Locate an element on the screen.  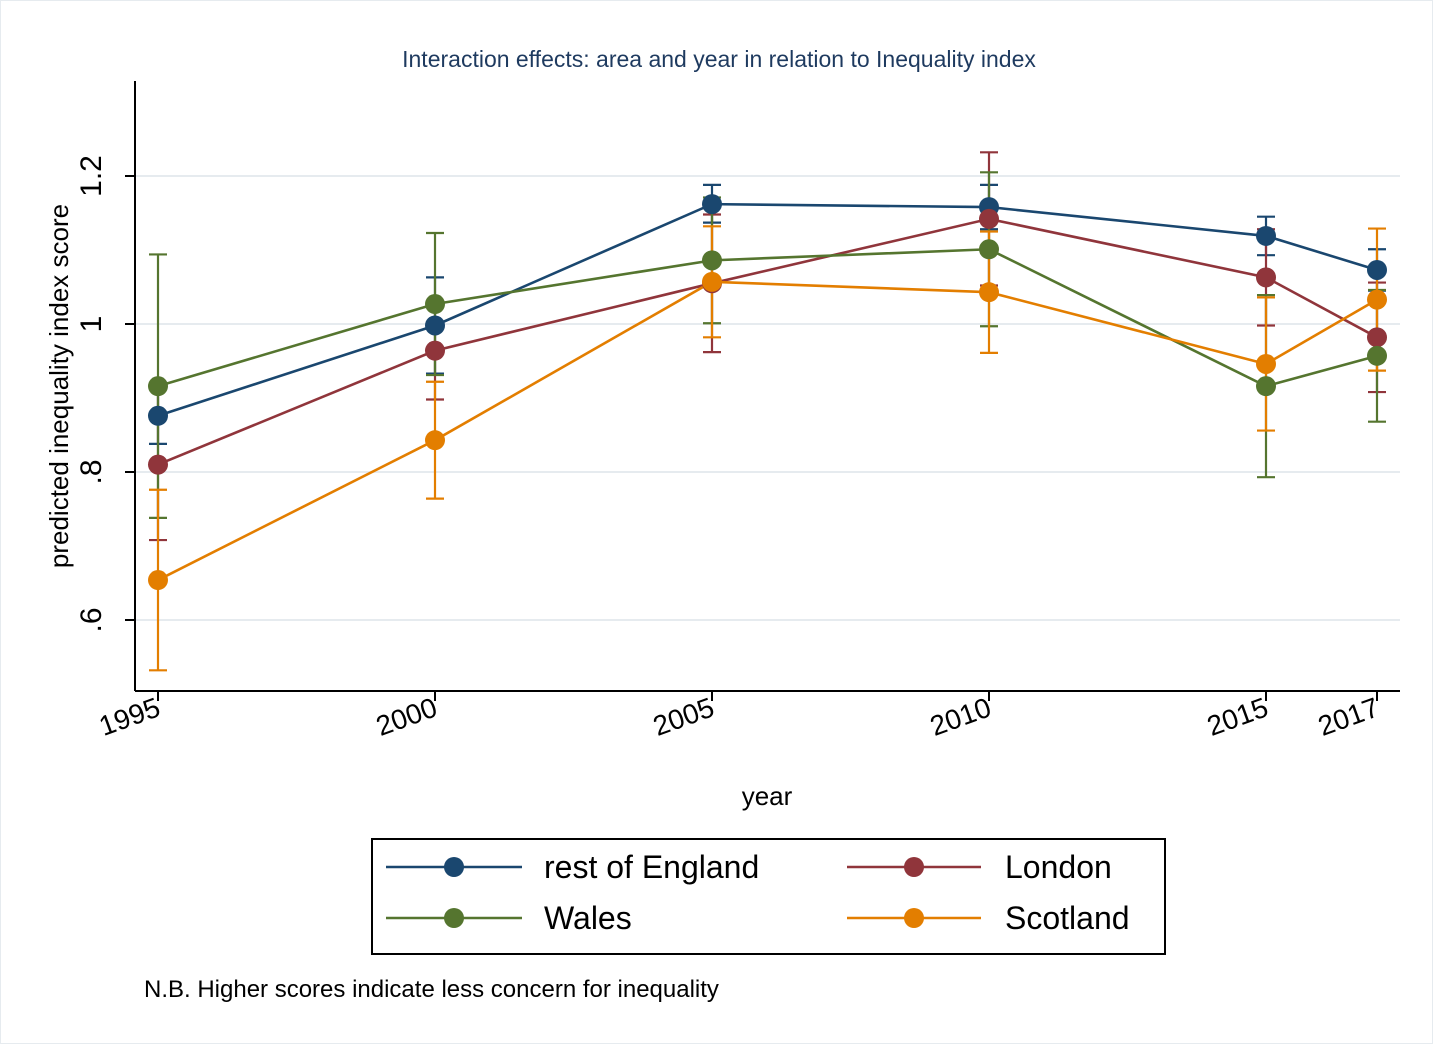
x-tick-label: 1995 is located at coordinates (129, 717).